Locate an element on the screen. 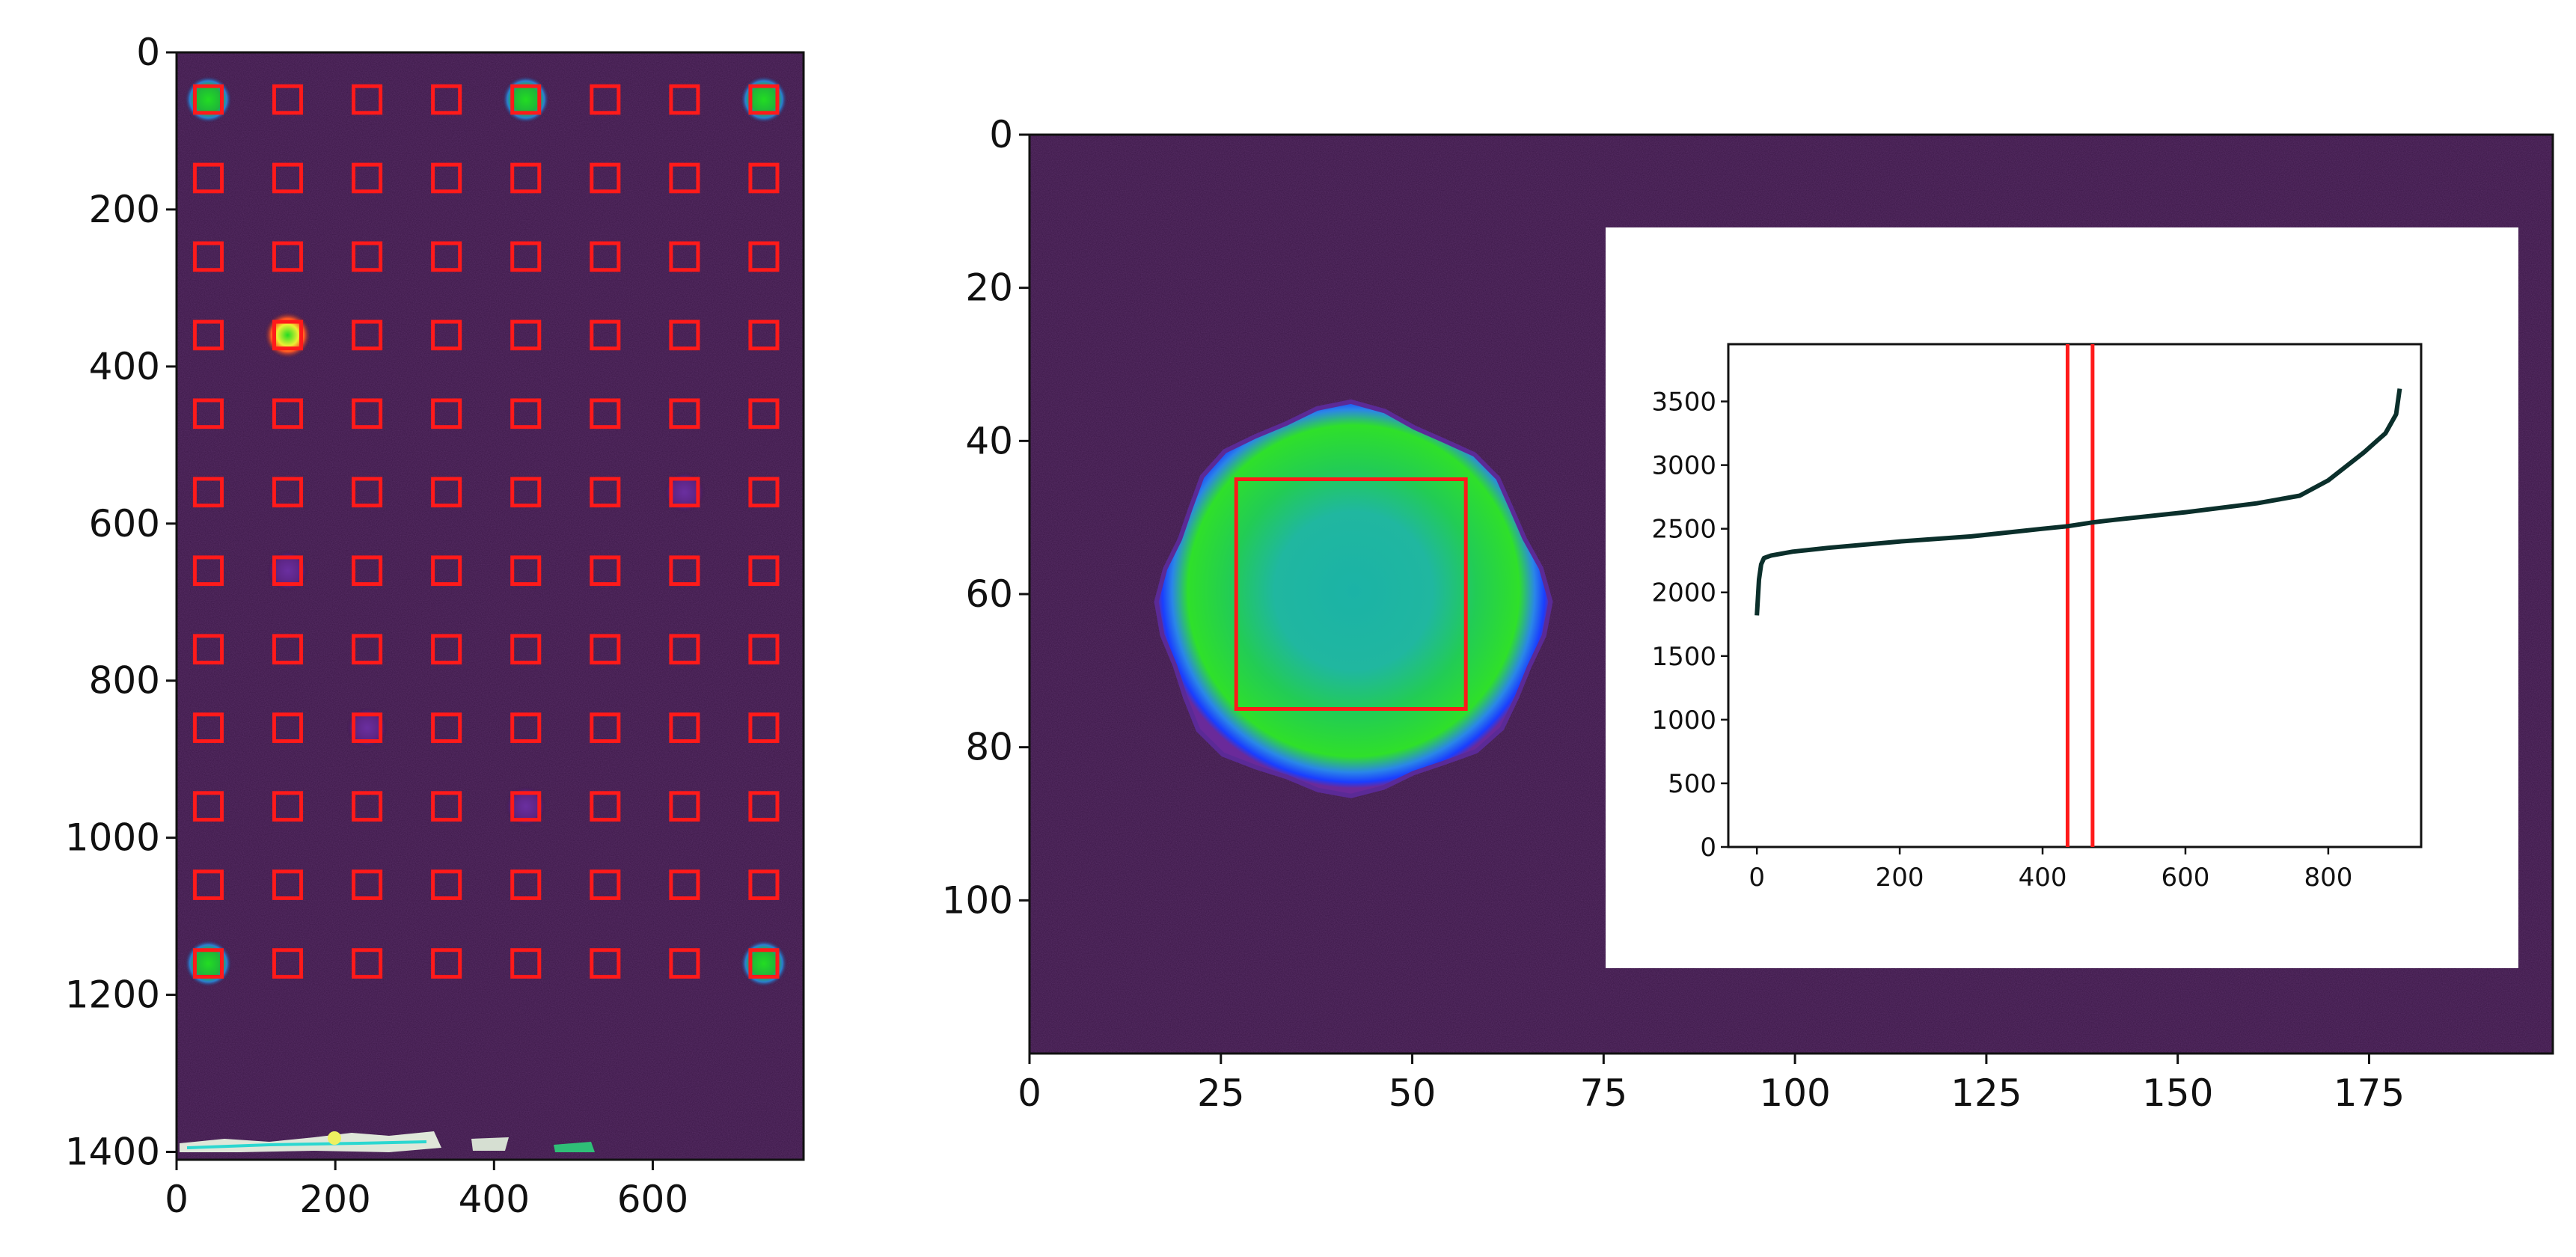 The image size is (2576, 1257). right-x-tick-label-2: 50 is located at coordinates (1413, 1093).